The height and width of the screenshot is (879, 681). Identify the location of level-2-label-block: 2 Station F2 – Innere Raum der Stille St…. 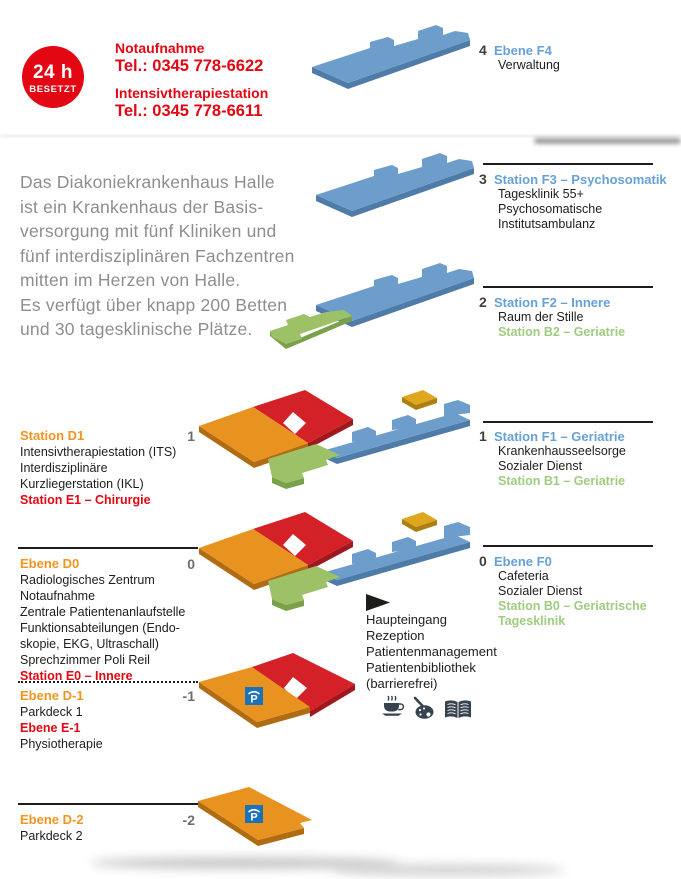
(579, 317).